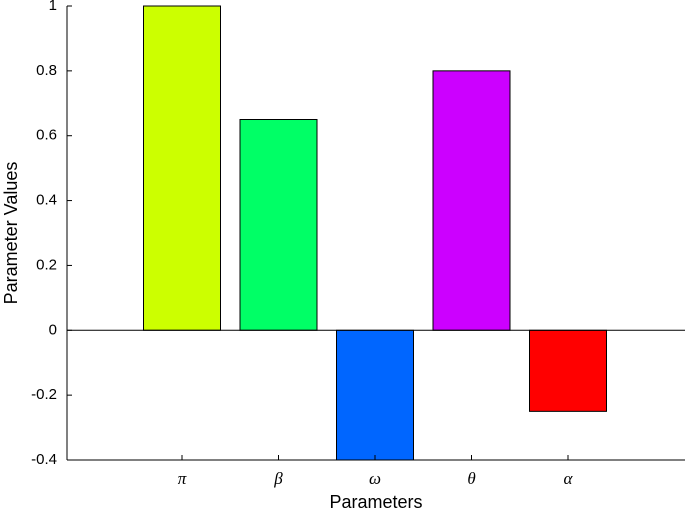  Describe the element at coordinates (46, 200) in the screenshot. I see `y-tick-label: 0.4` at that location.